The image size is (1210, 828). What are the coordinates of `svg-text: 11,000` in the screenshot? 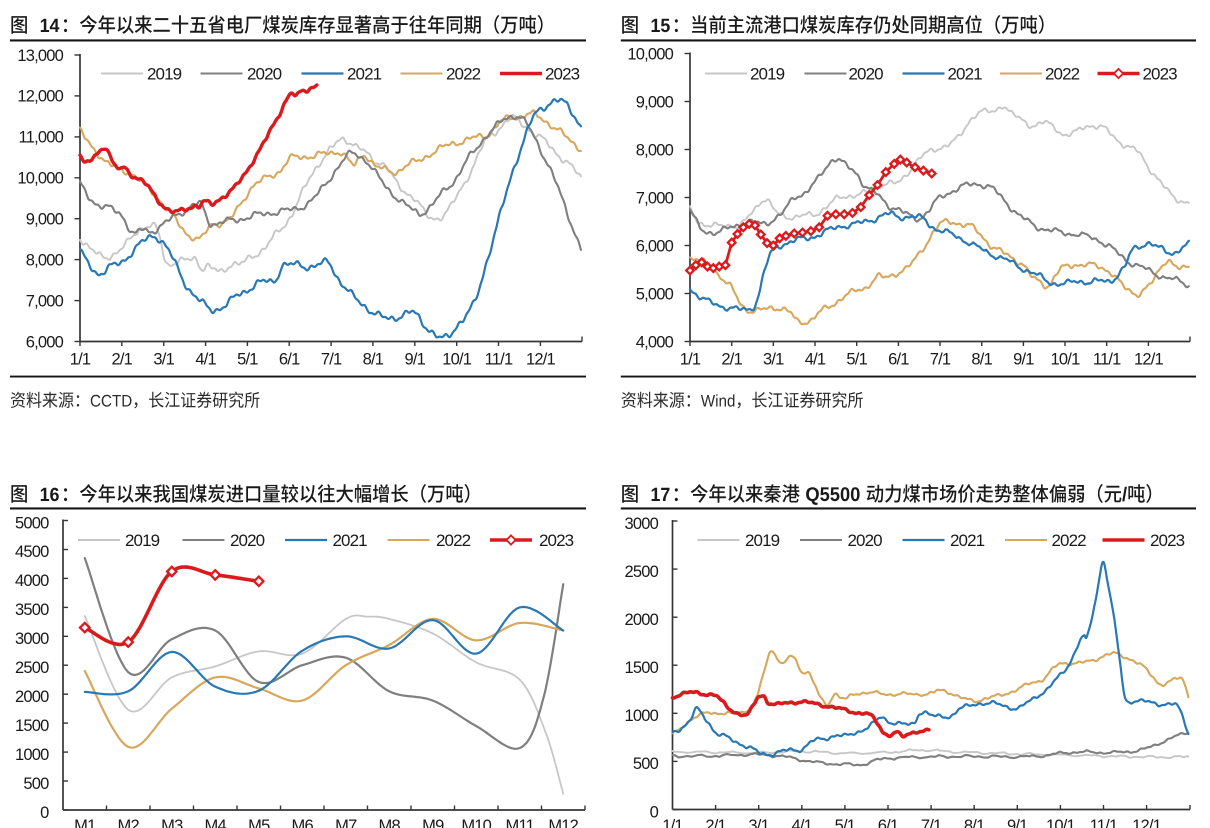 It's located at (41, 138).